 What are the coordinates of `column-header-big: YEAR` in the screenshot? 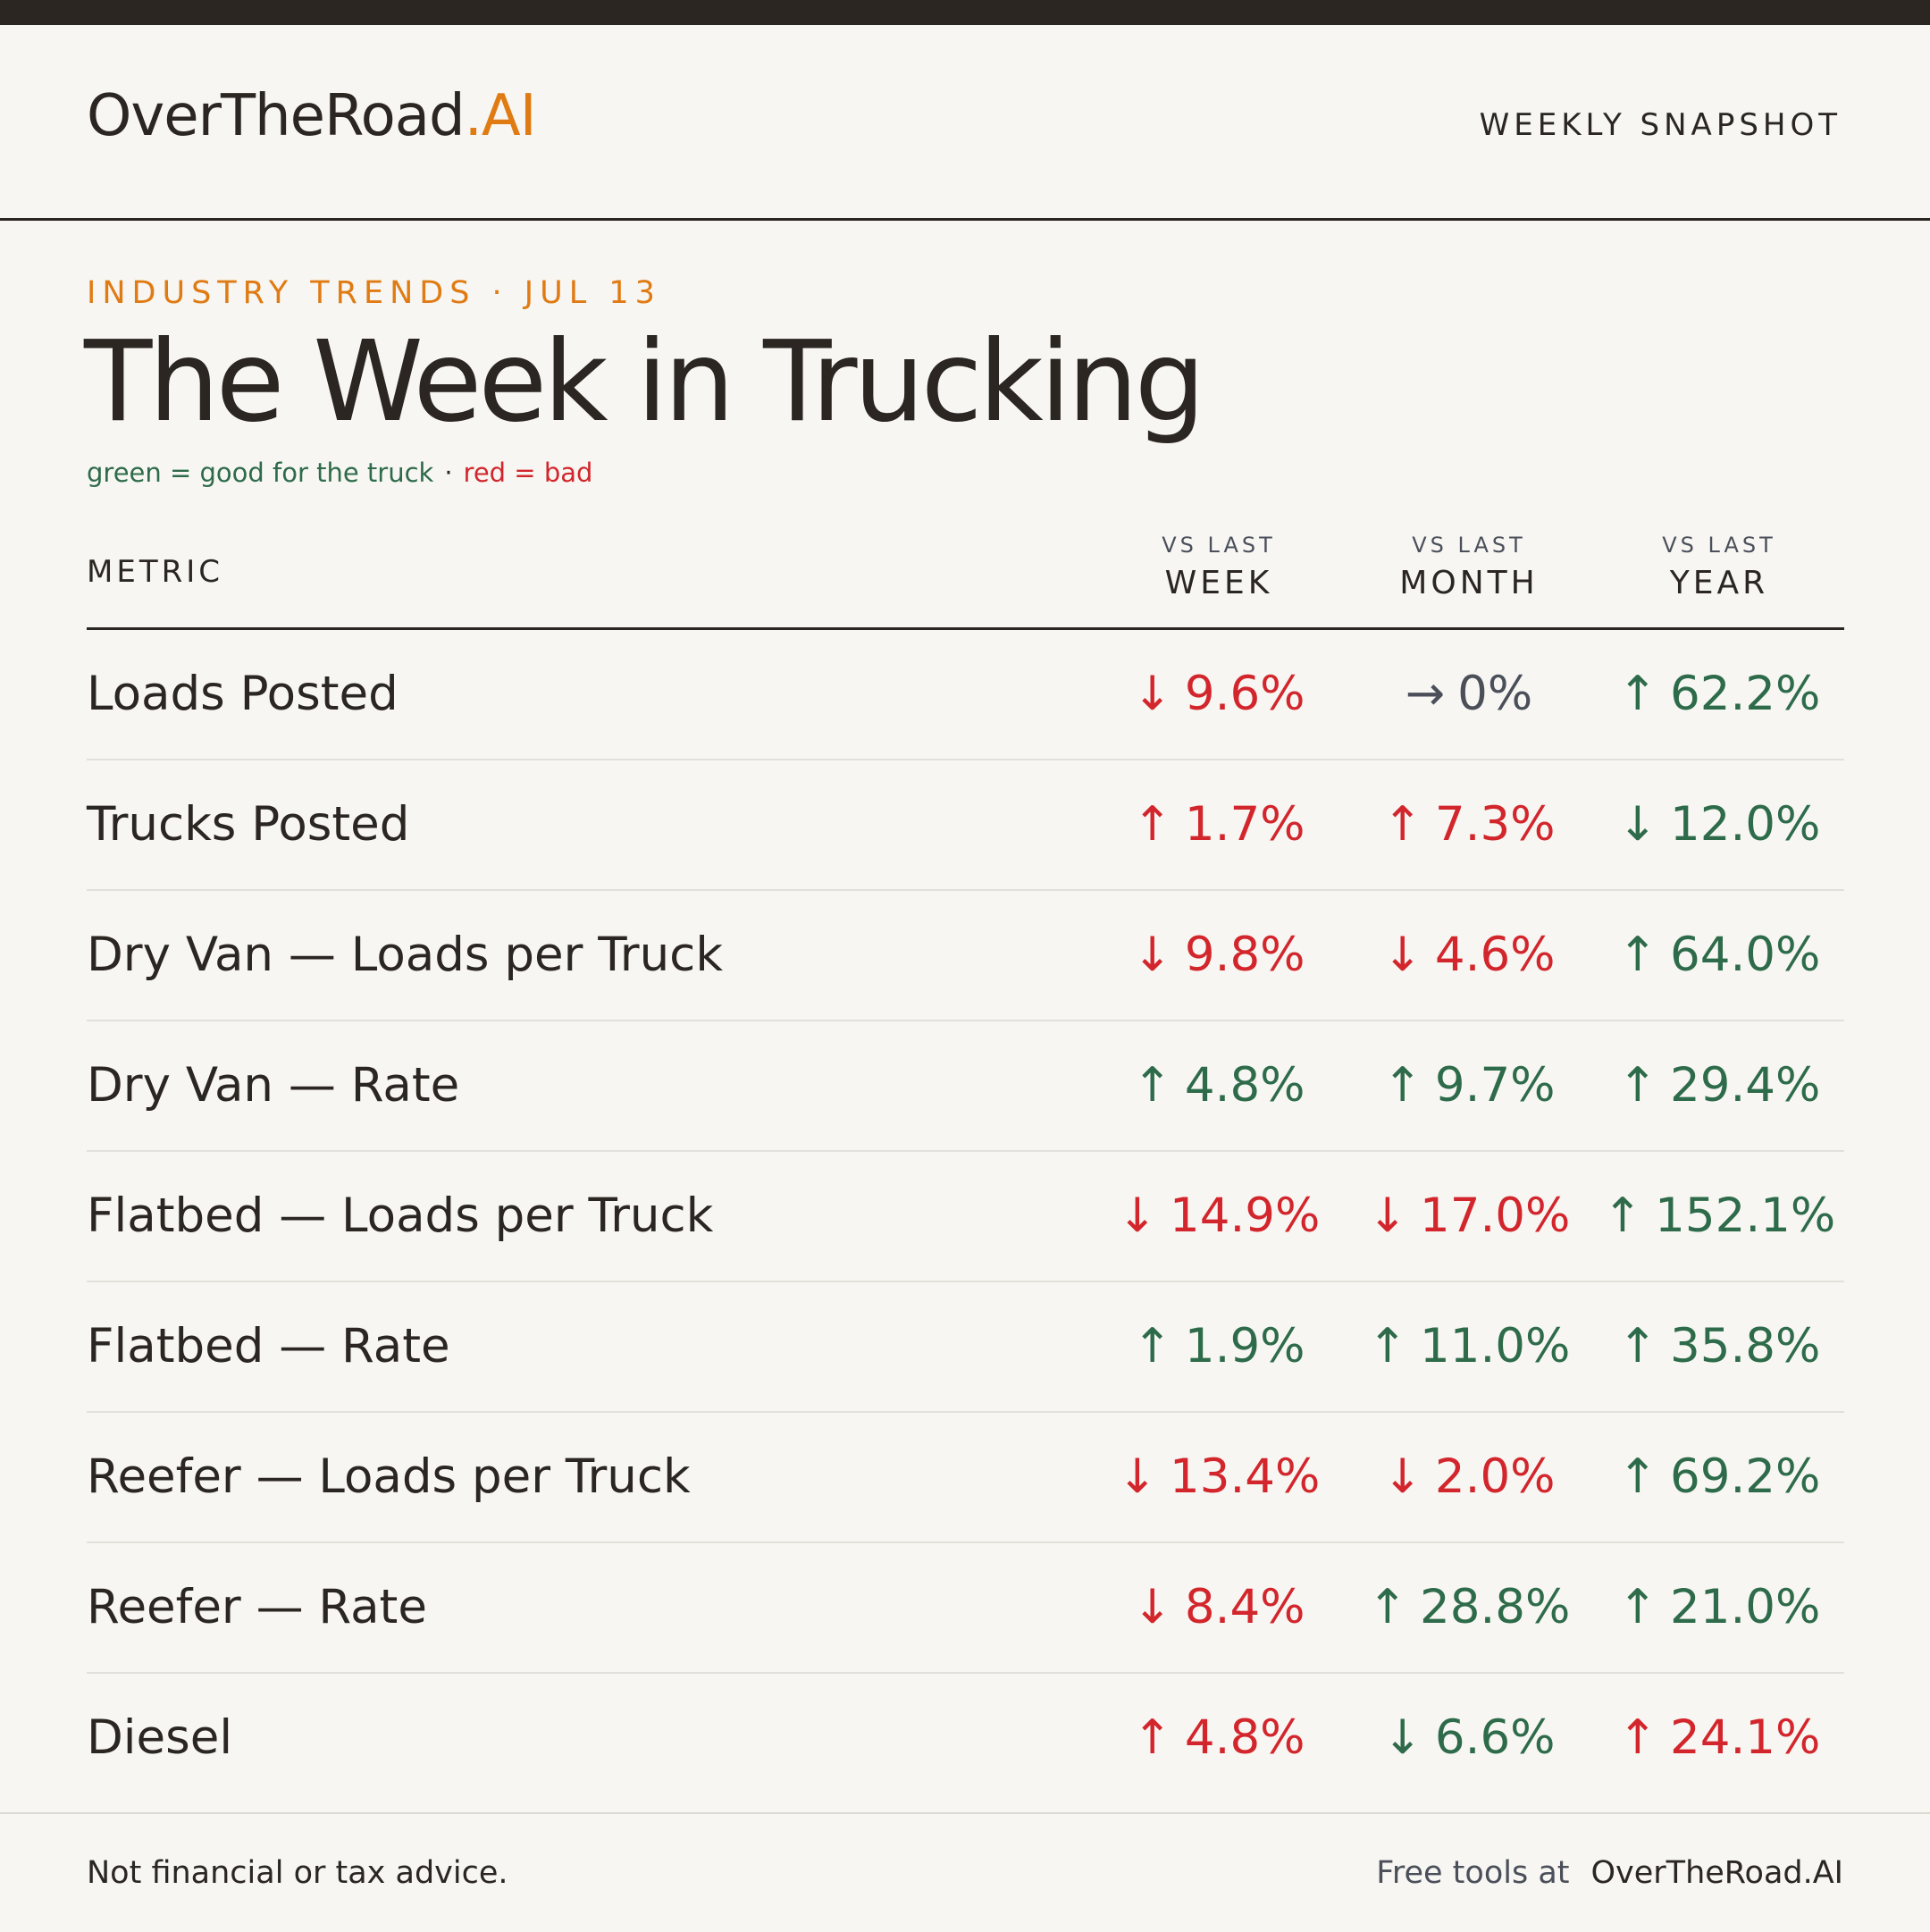 It's located at (1719, 583).